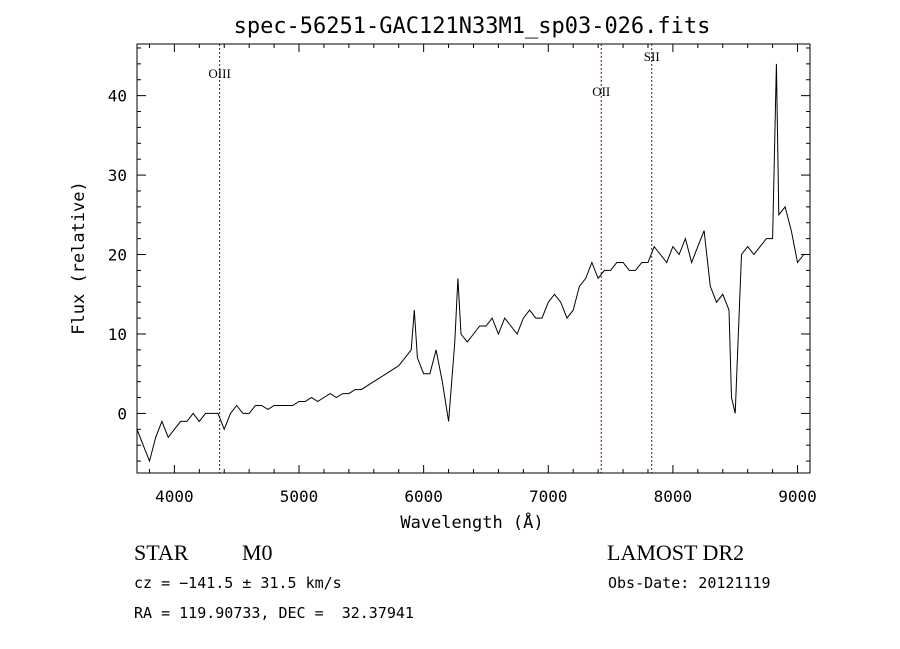 The width and height of the screenshot is (900, 649). I want to click on y-axis-label: Flux (relative), so click(79, 258).